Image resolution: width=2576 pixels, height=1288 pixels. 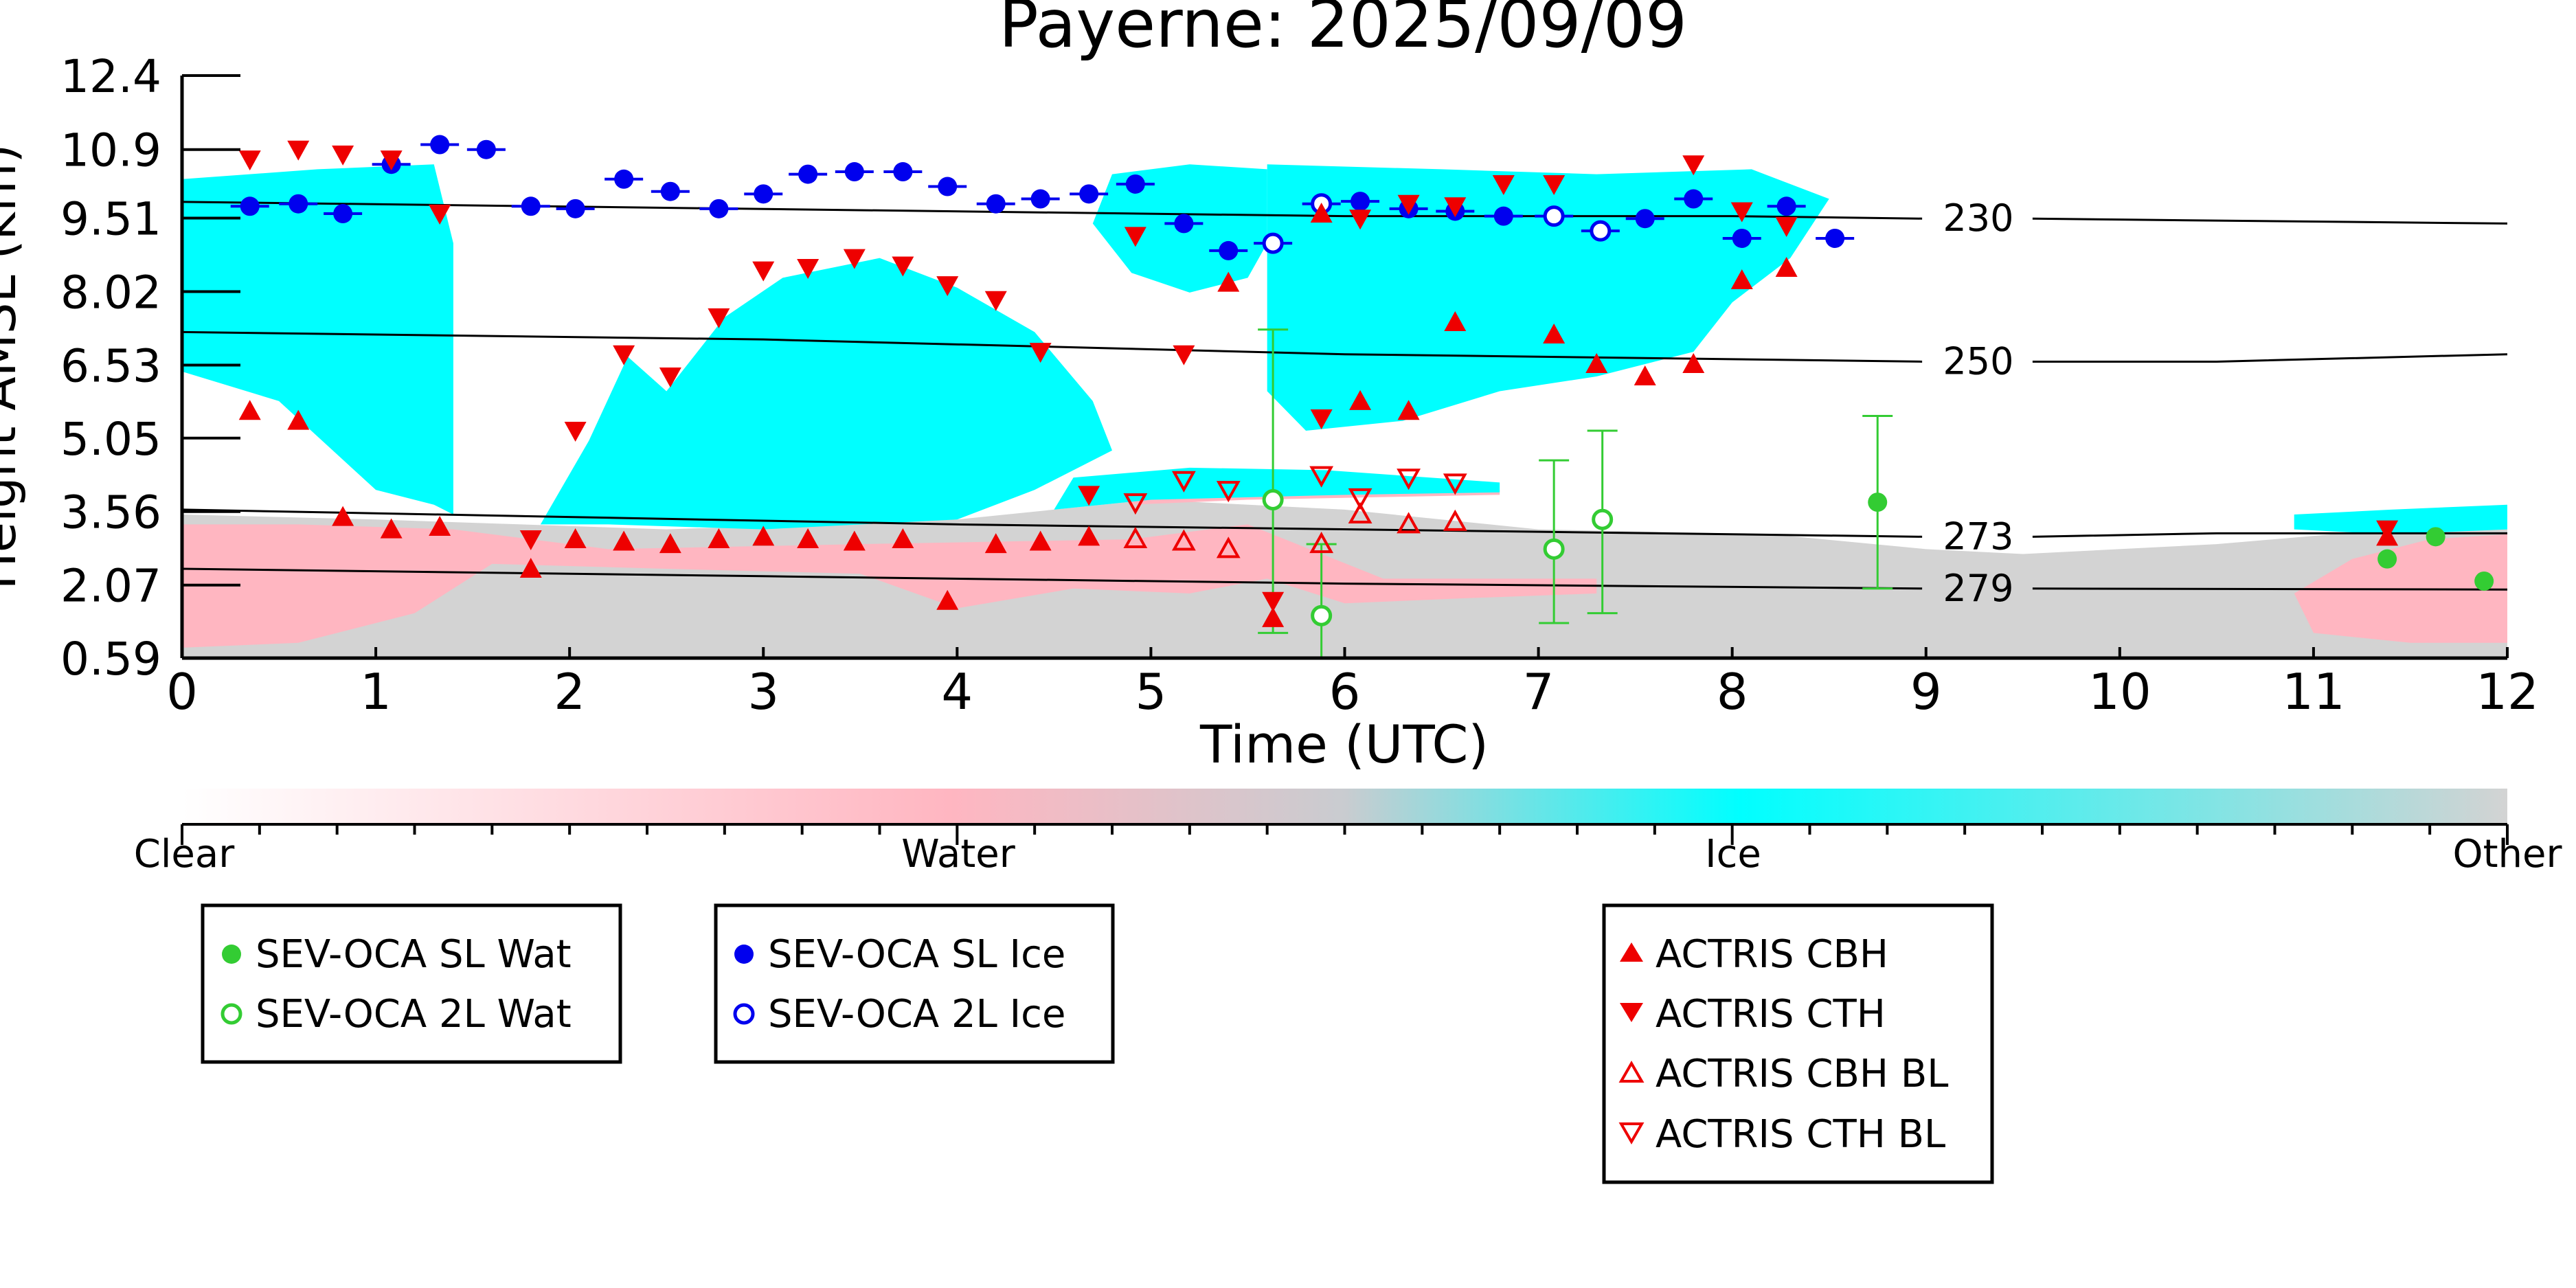 What do you see at coordinates (13, 367) in the screenshot?
I see `y-axis-label: Height AMSL (km)` at bounding box center [13, 367].